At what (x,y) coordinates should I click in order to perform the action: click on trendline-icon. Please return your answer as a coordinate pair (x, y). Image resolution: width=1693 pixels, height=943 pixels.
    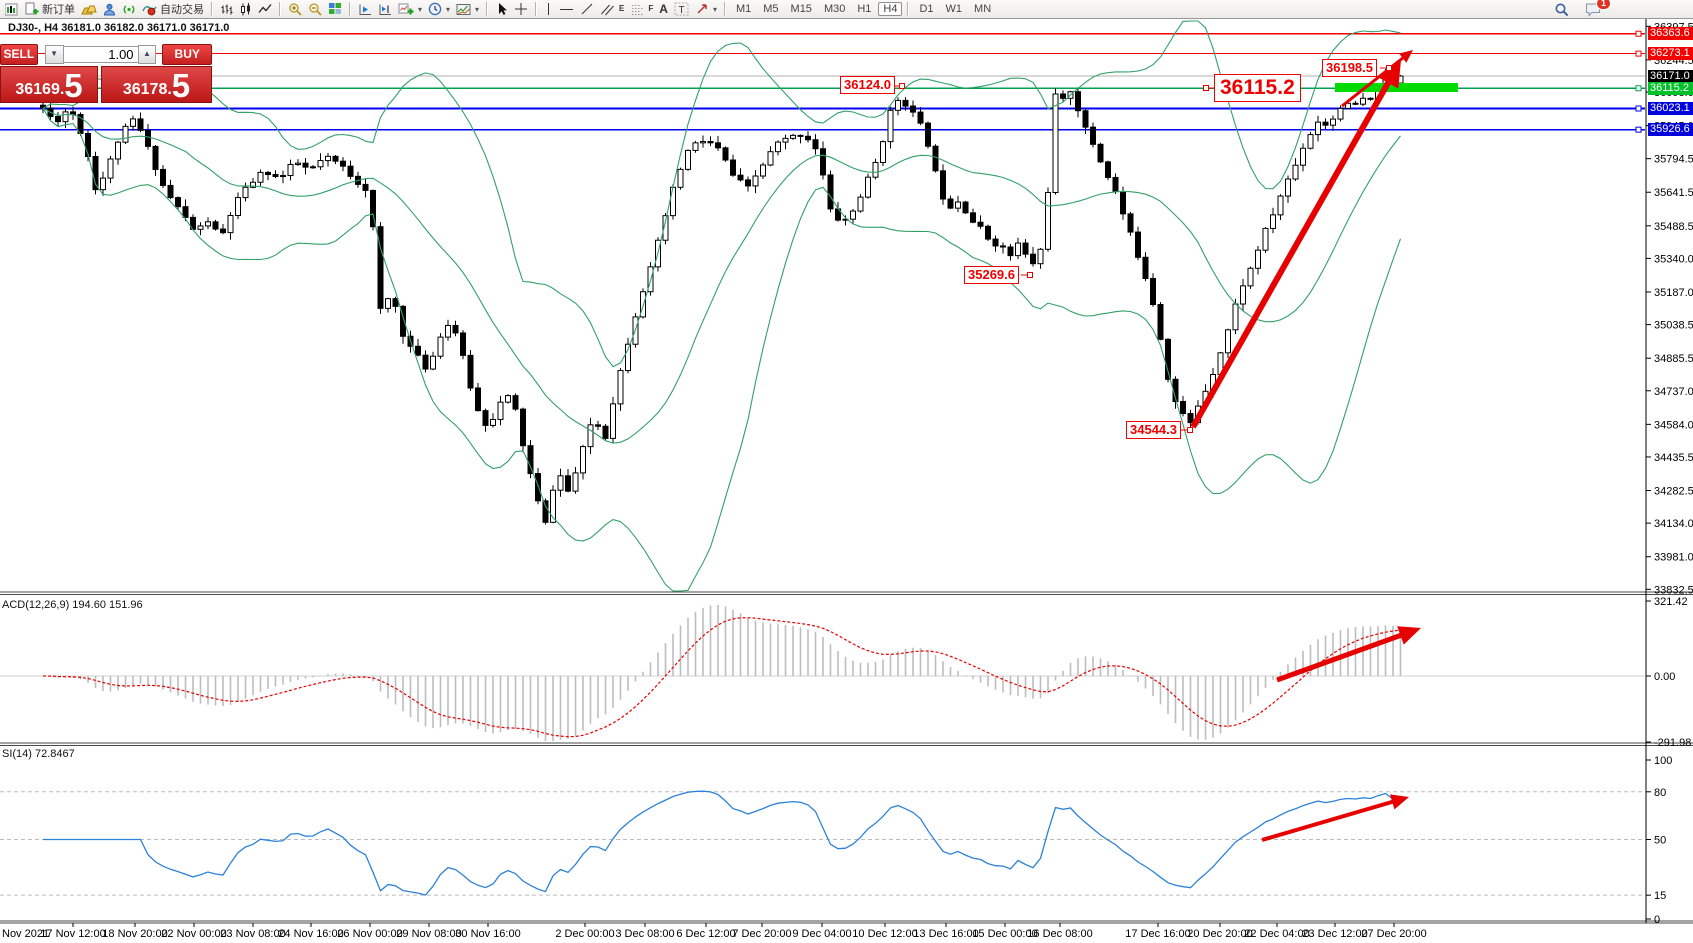
    Looking at the image, I should click on (587, 9).